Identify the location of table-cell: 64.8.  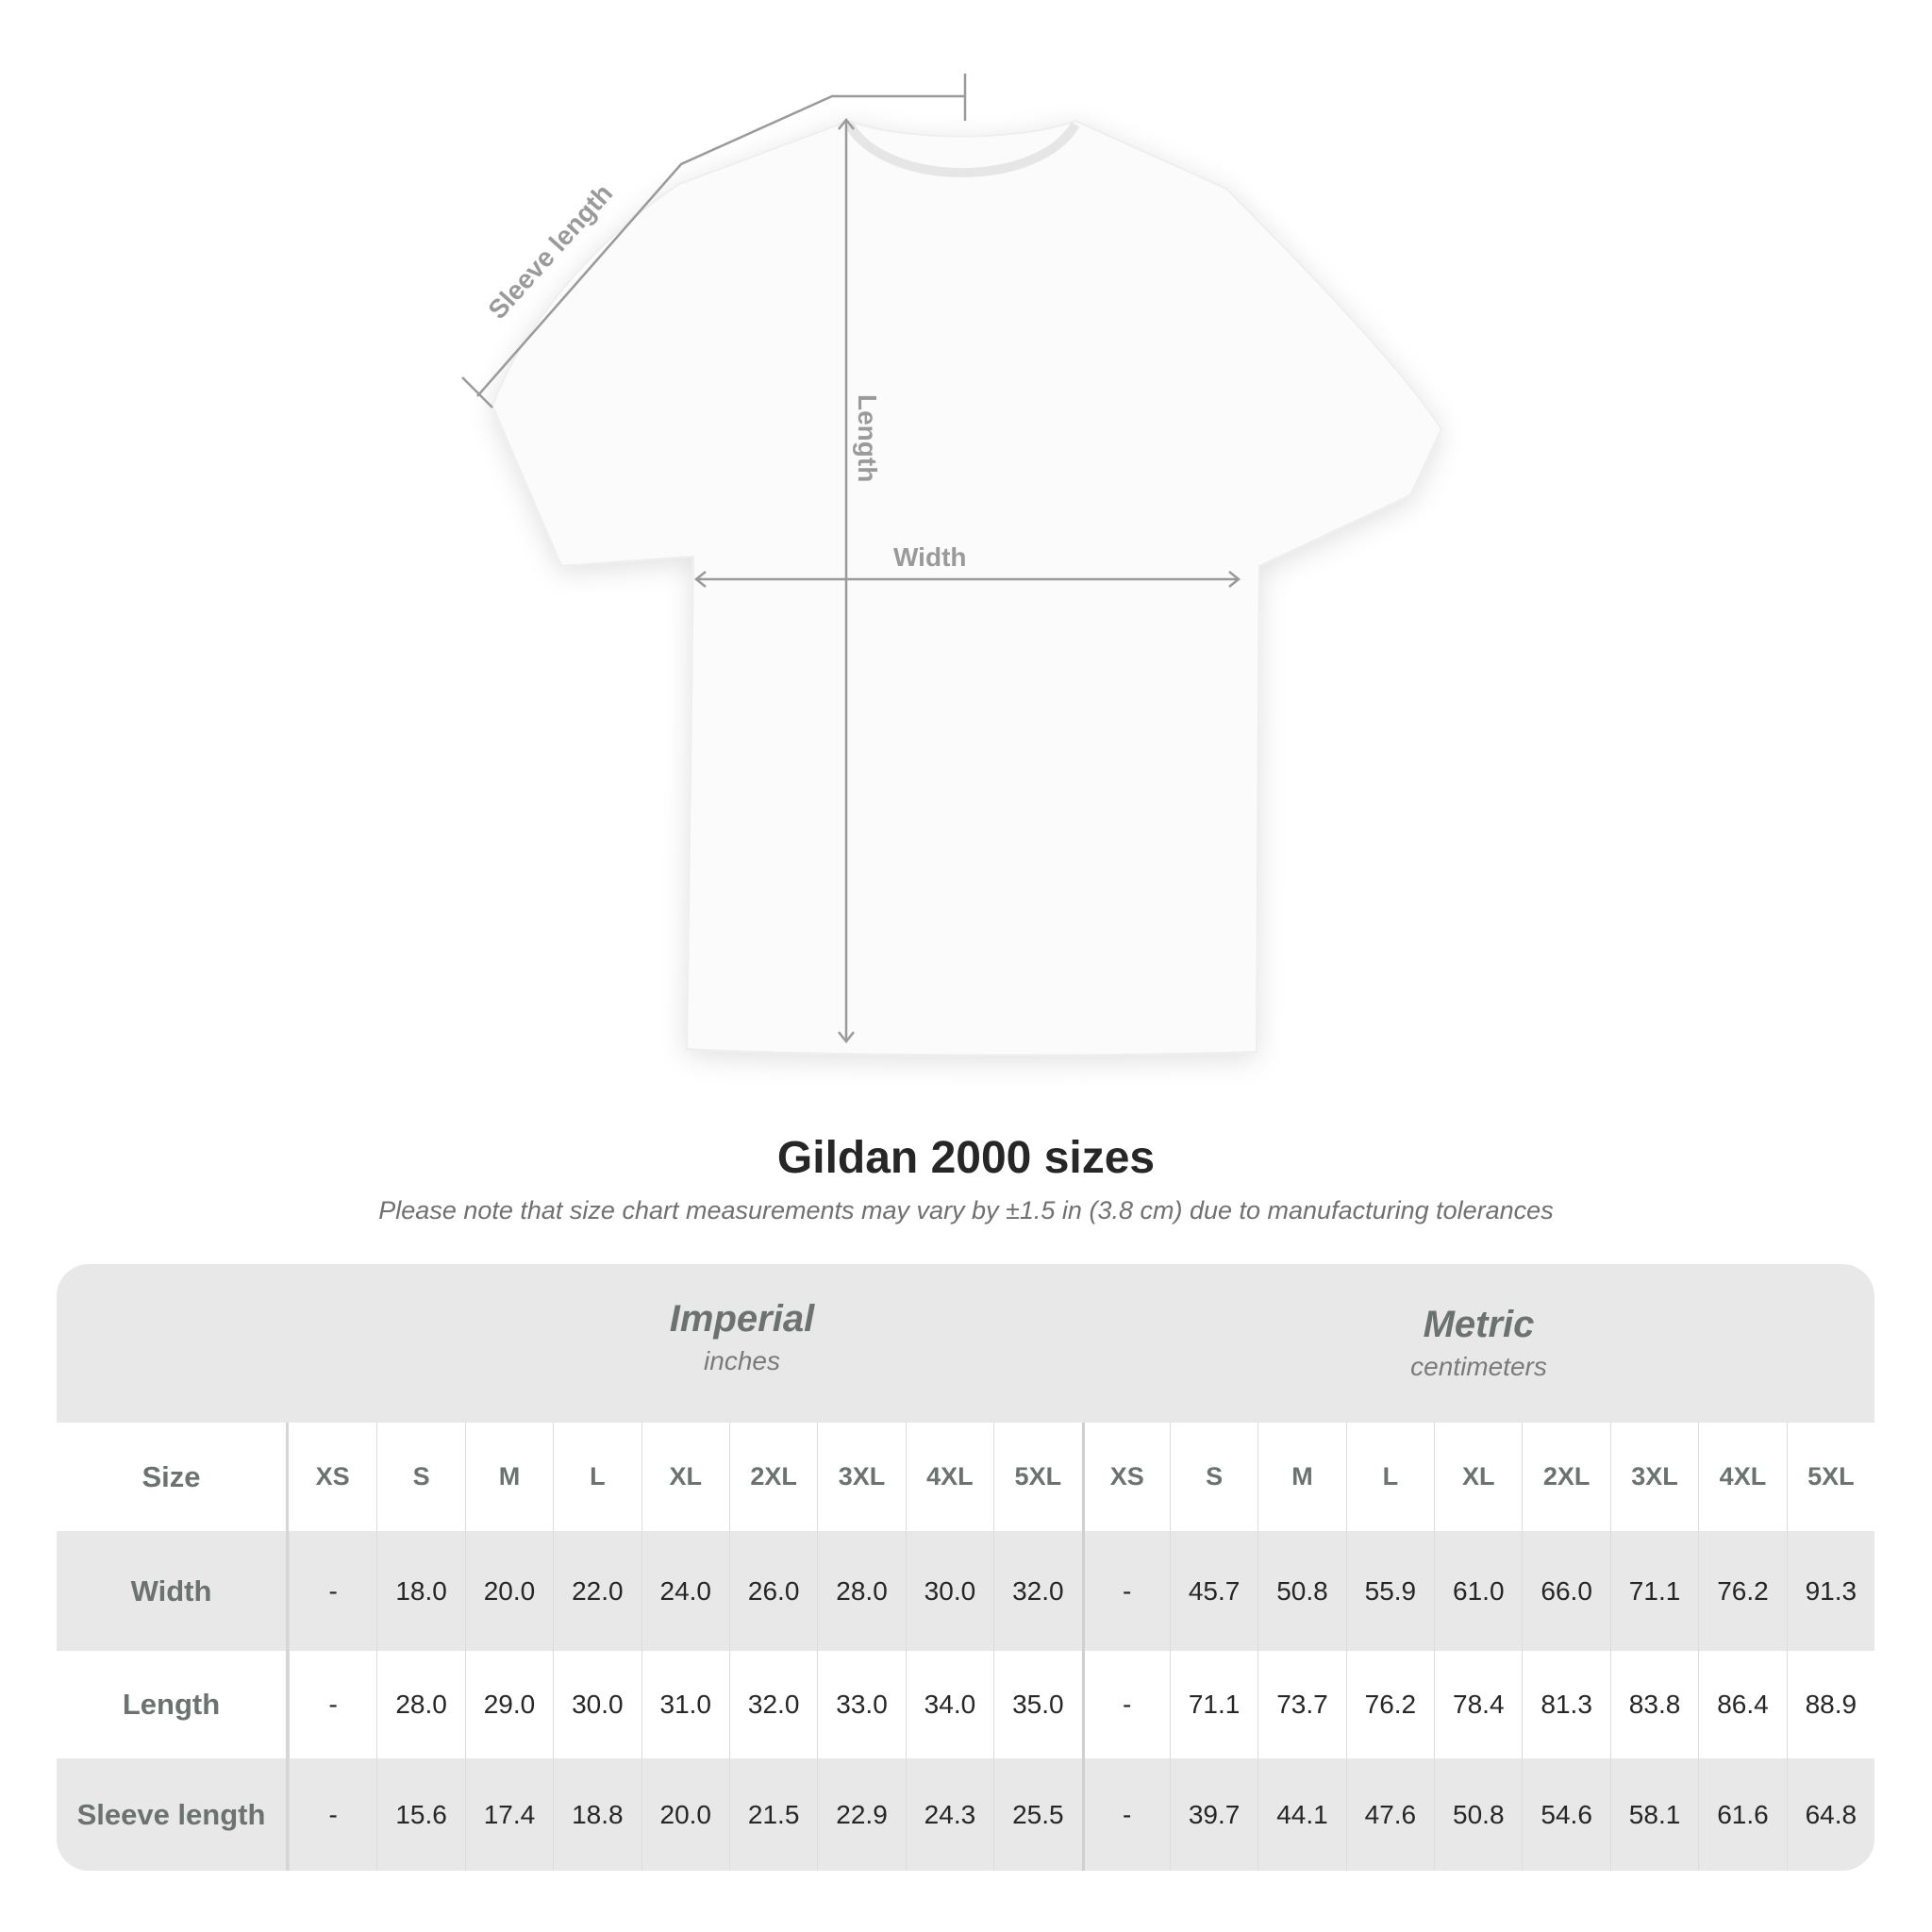
(1830, 1814).